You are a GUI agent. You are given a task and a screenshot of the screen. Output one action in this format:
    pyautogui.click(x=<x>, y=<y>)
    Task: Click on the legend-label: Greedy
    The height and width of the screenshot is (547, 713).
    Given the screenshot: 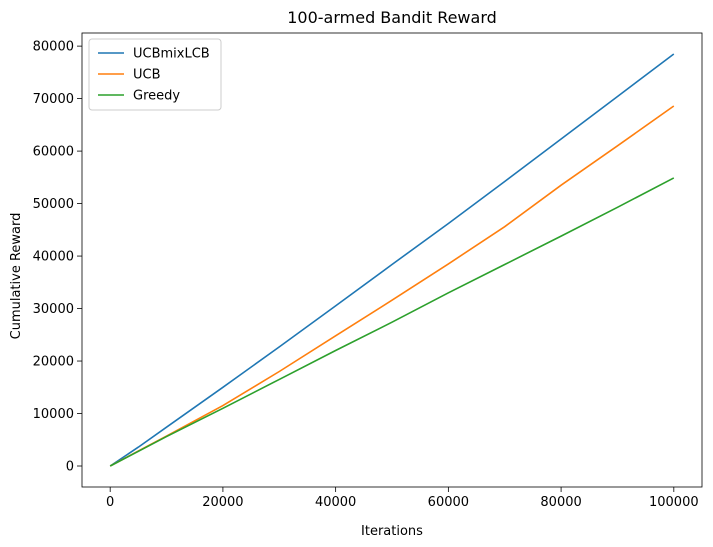 What is the action you would take?
    pyautogui.click(x=156, y=96)
    